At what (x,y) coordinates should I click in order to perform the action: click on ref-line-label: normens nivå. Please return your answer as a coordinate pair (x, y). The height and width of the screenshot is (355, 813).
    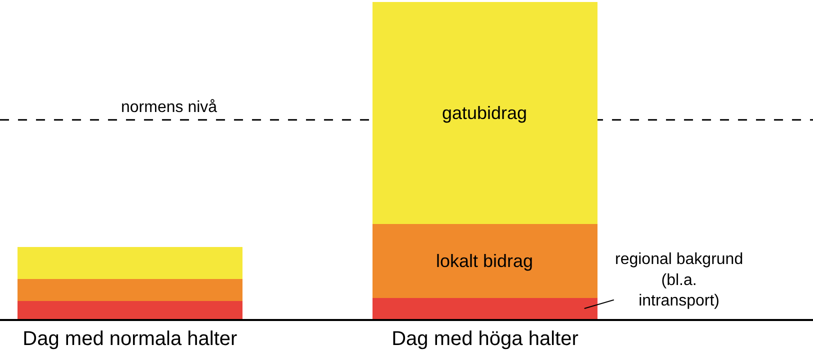
    Looking at the image, I should click on (169, 107).